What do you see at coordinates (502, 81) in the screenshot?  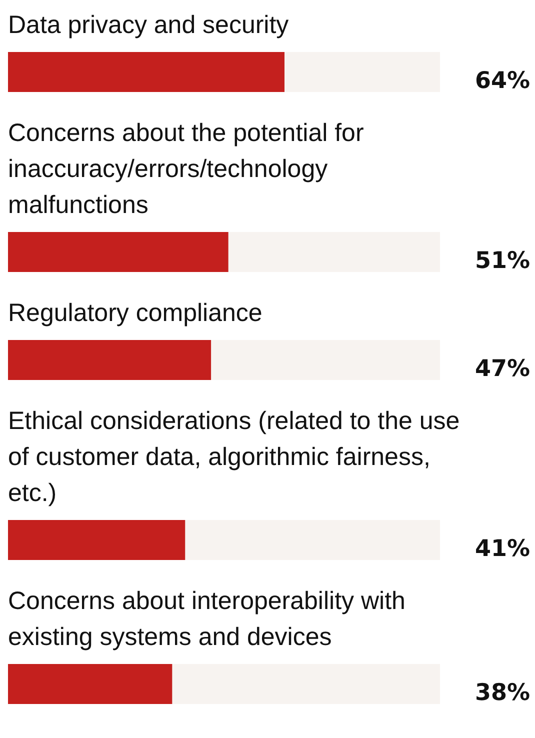 I see `data-label: 64%` at bounding box center [502, 81].